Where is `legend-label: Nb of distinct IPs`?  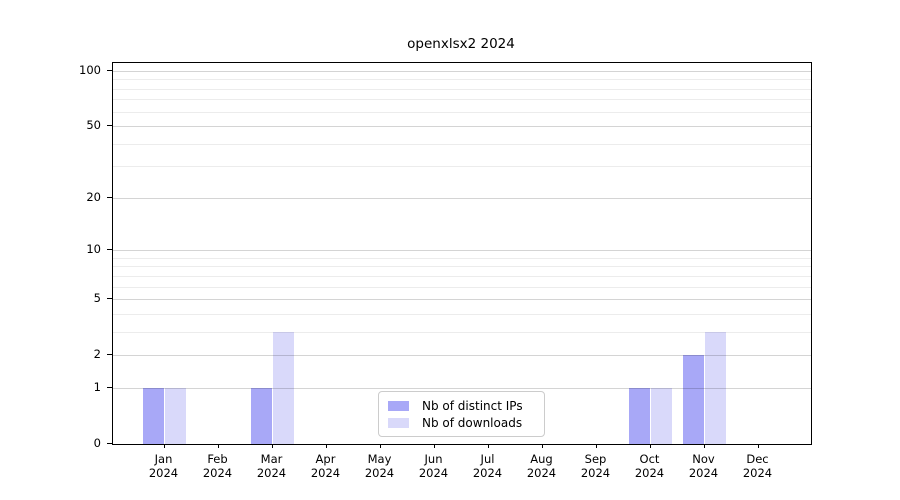
legend-label: Nb of distinct IPs is located at coordinates (472, 406).